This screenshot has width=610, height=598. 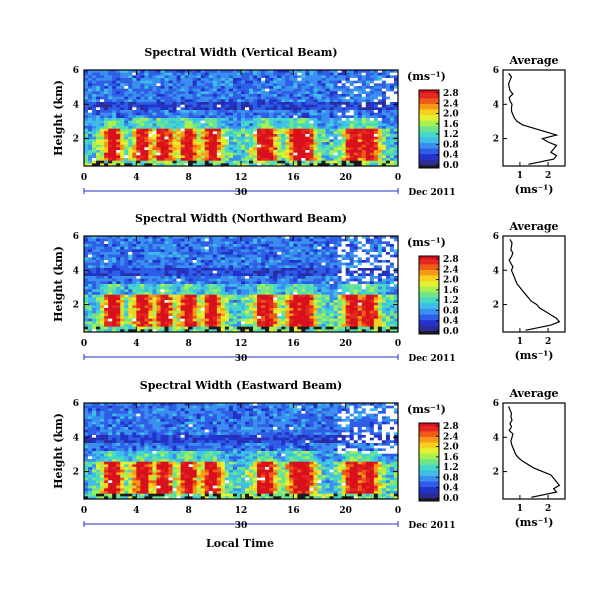 I want to click on colorbar-tick-label: 0.8, so click(x=451, y=145).